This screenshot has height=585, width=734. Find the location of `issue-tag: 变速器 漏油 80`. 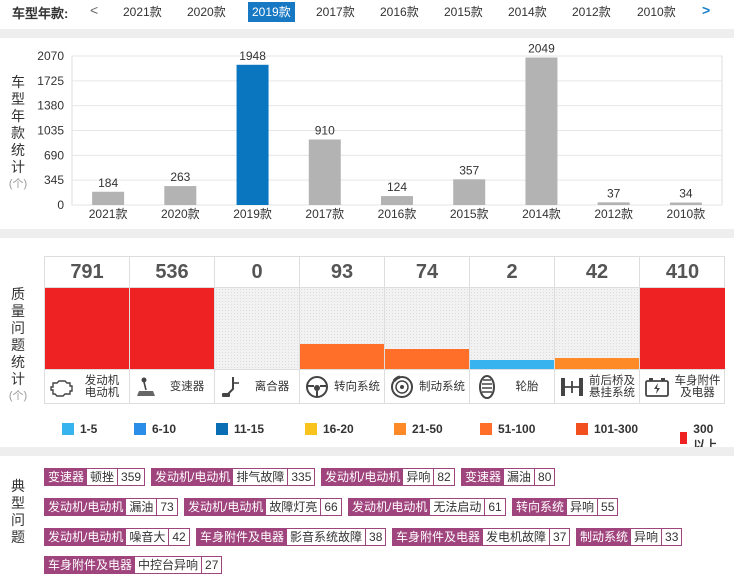

issue-tag: 变速器 漏油 80 is located at coordinates (508, 477).